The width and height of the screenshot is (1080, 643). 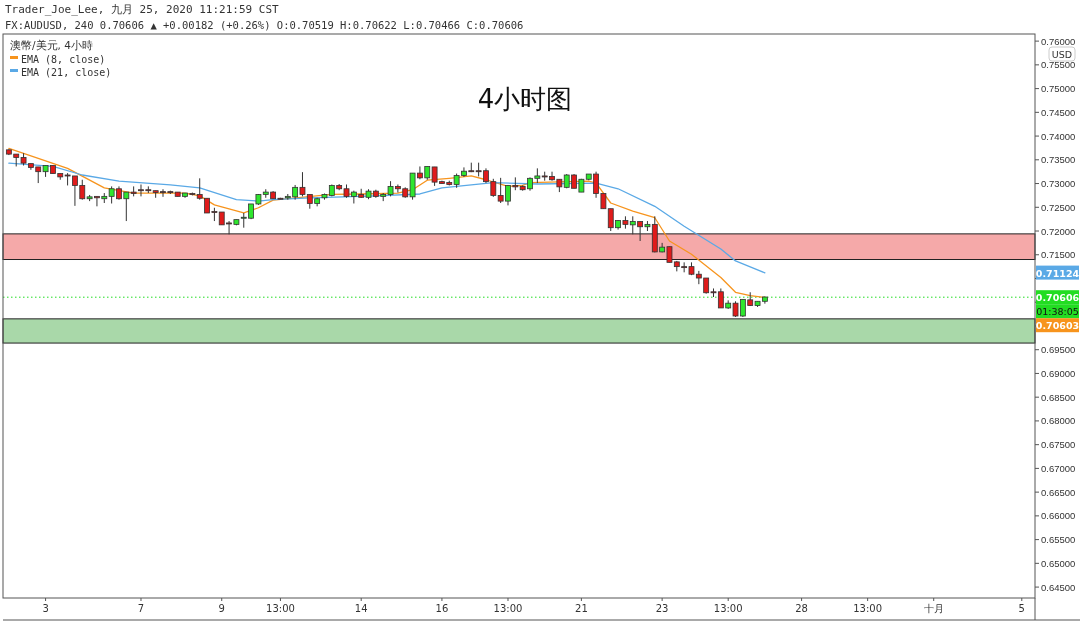 What do you see at coordinates (1057, 326) in the screenshot?
I see `text: 0.70603` at bounding box center [1057, 326].